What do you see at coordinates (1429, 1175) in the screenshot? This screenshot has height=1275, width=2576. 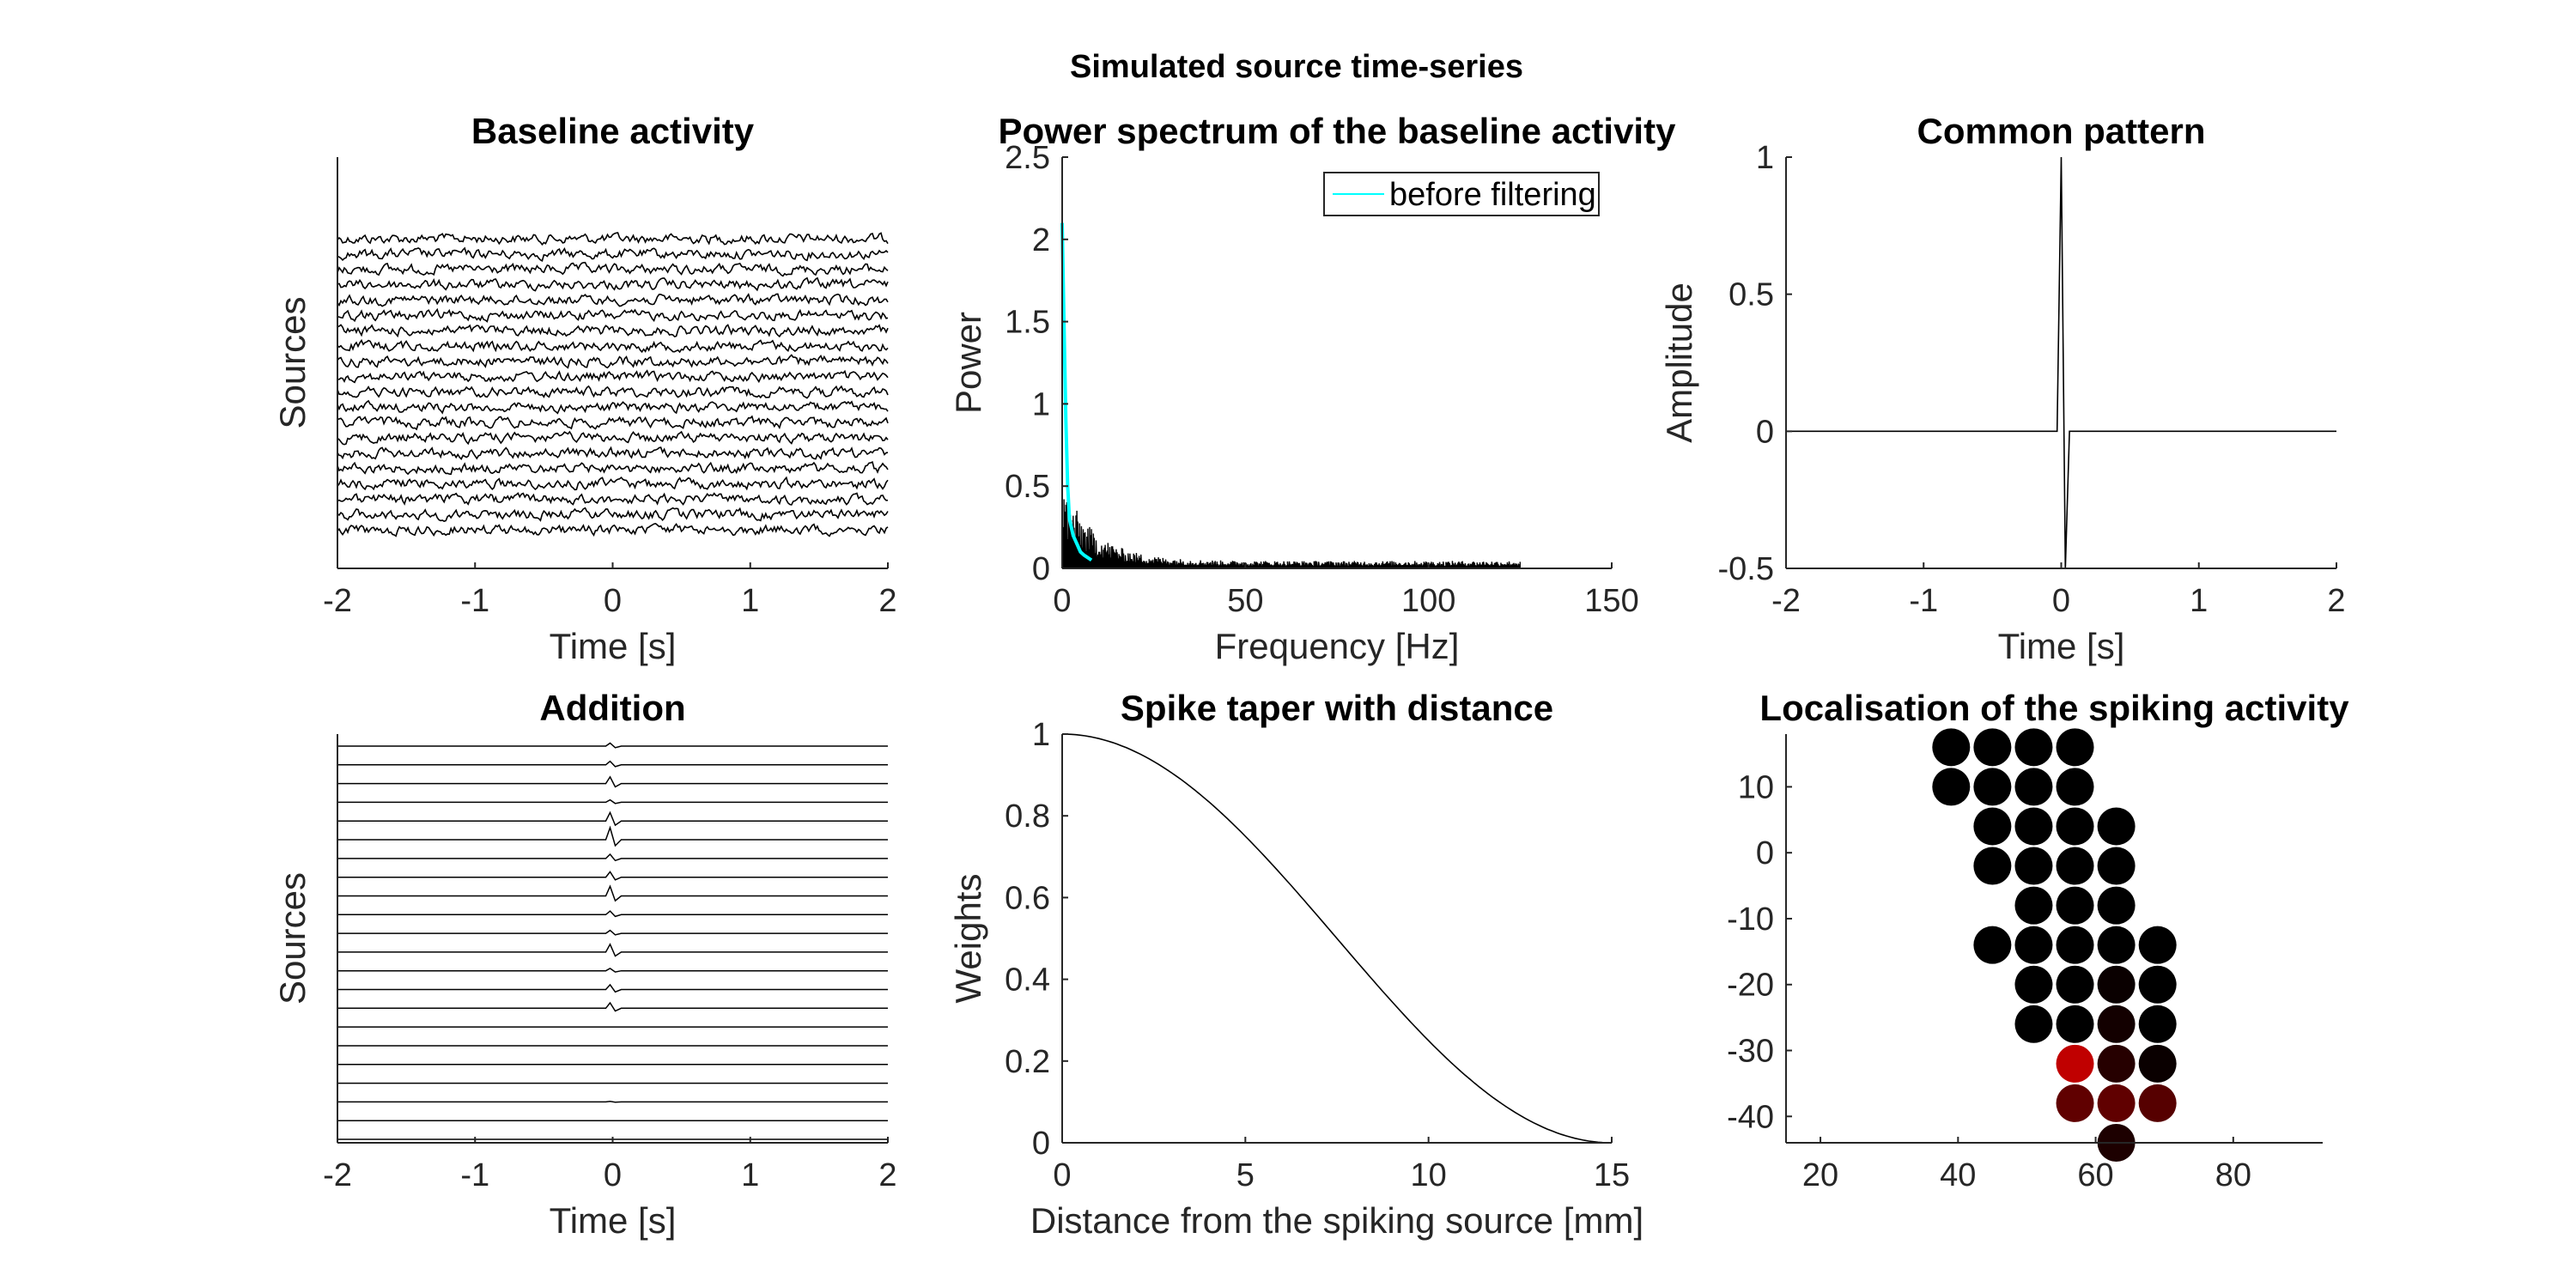 I see `taper-xtick-label: 10` at bounding box center [1429, 1175].